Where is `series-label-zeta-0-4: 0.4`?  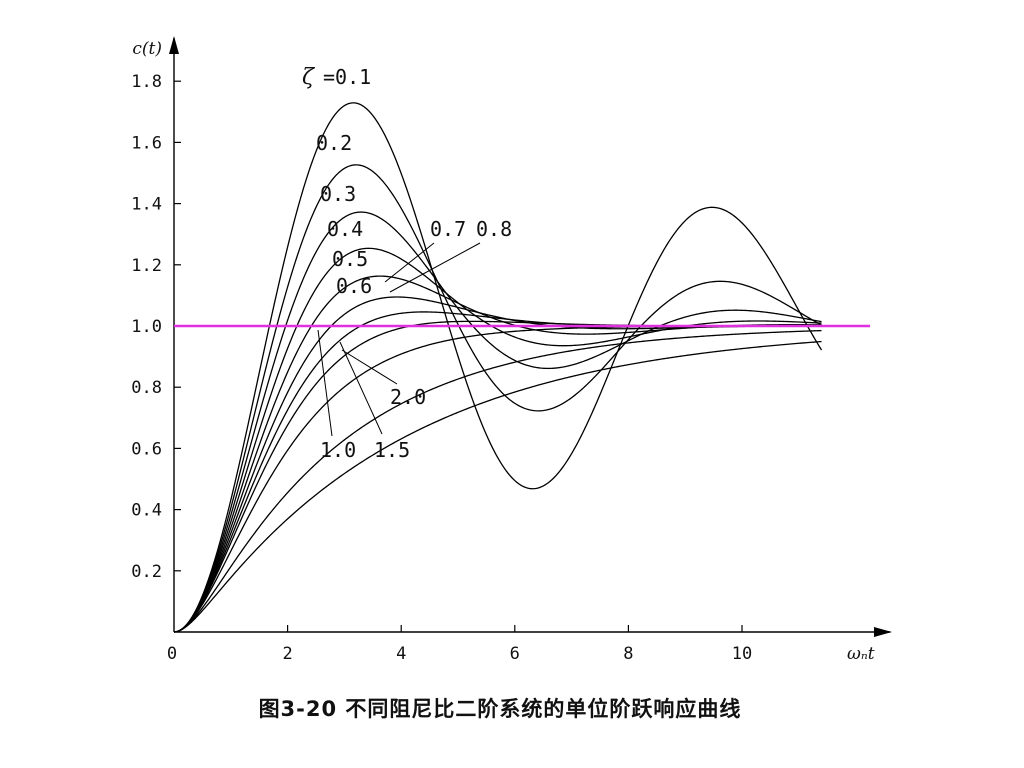
series-label-zeta-0-4: 0.4 is located at coordinates (345, 229).